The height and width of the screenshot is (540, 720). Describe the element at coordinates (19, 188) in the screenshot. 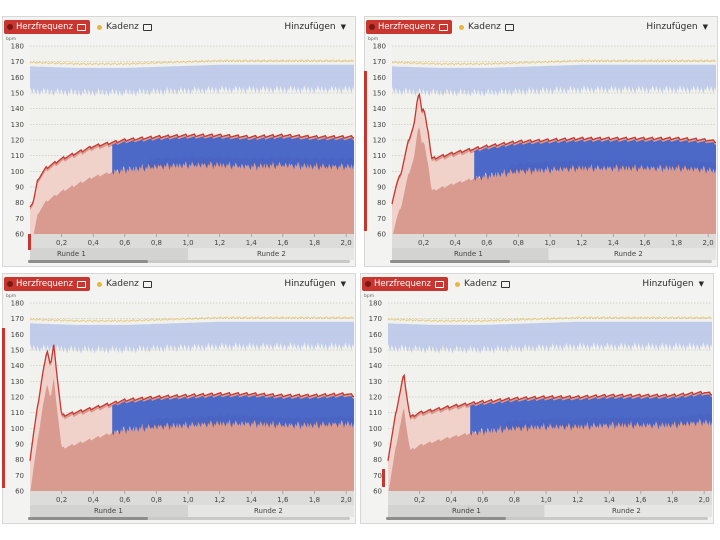

I see `y-tick-label: 90` at that location.